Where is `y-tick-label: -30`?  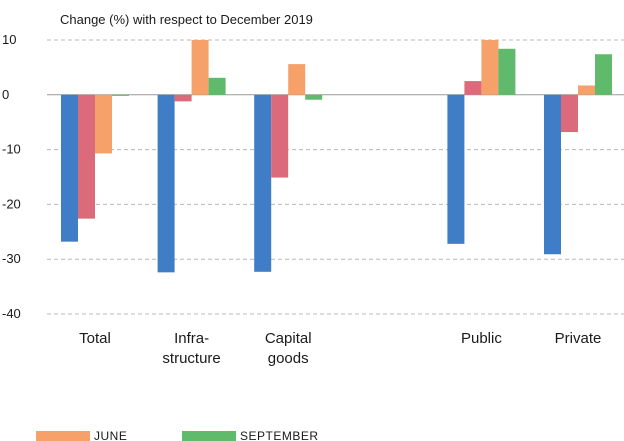
y-tick-label: -30 is located at coordinates (11, 258).